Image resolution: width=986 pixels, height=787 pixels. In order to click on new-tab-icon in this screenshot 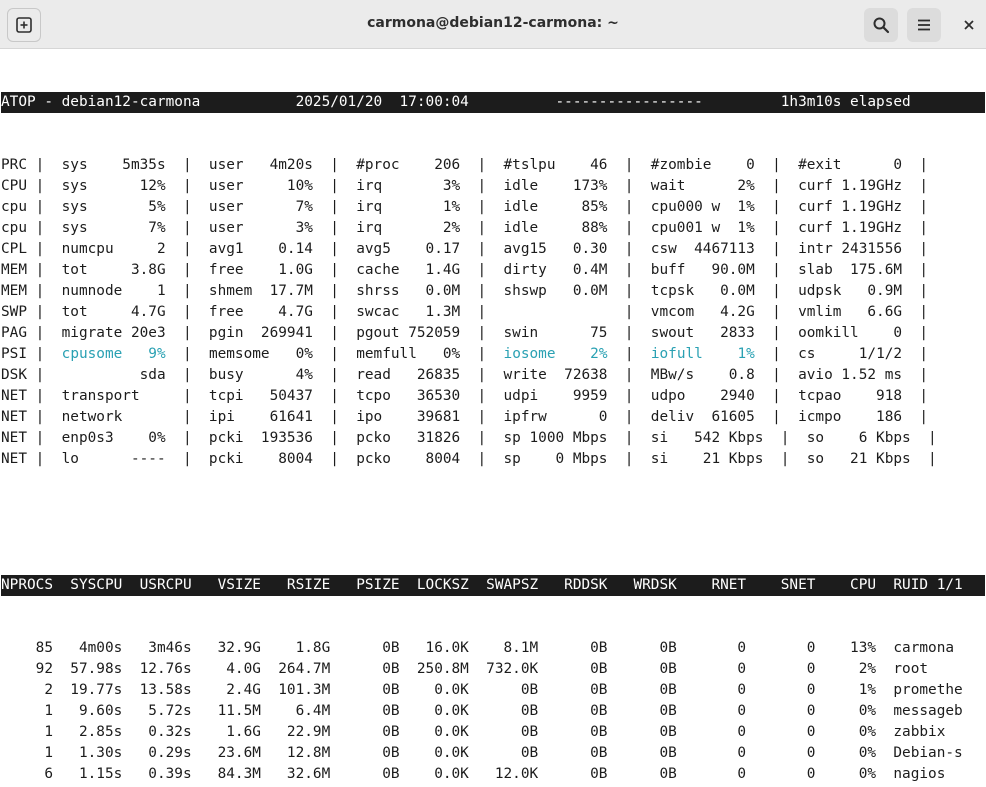, I will do `click(24, 25)`.